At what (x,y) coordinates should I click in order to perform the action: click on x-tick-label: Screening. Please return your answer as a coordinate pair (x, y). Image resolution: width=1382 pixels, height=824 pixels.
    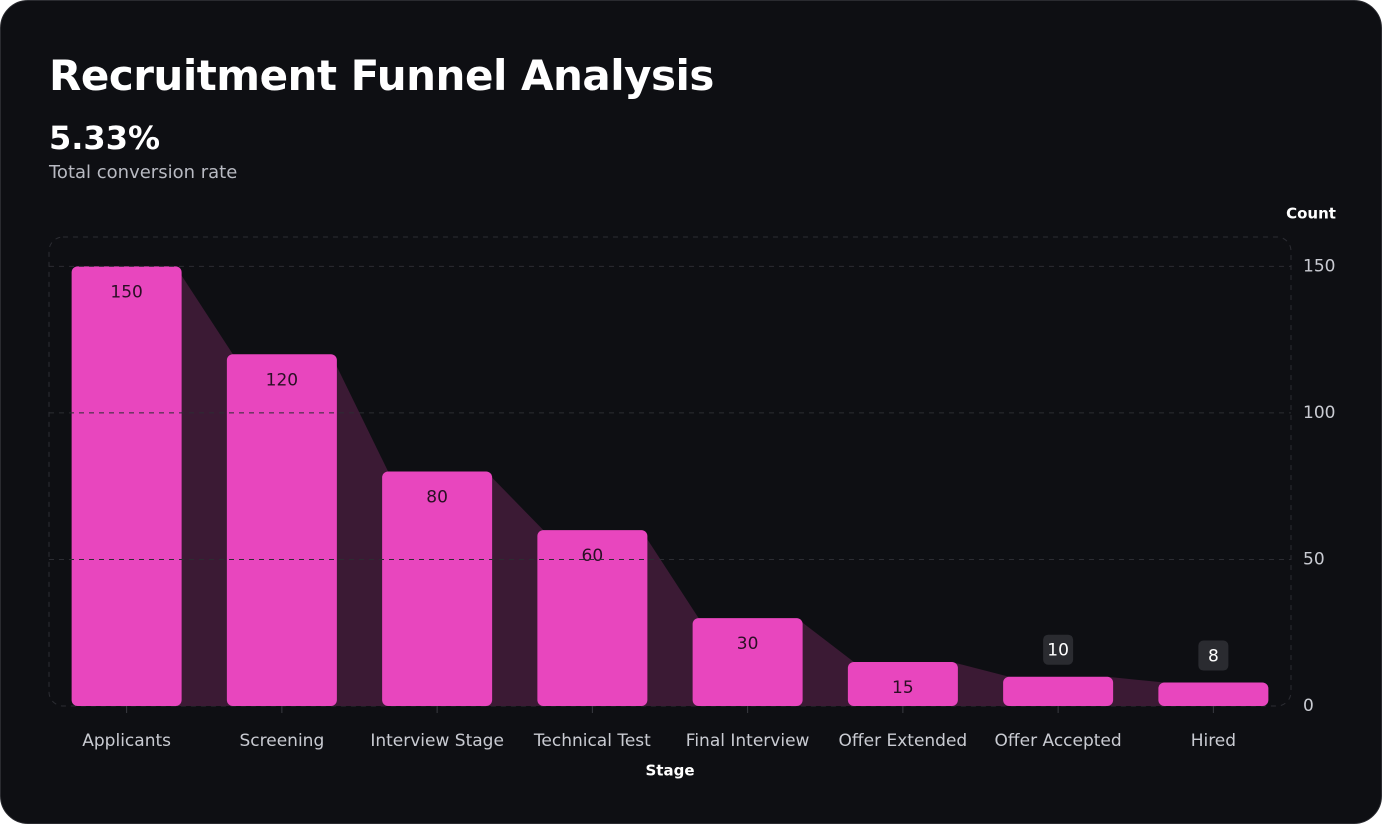
    Looking at the image, I should click on (282, 741).